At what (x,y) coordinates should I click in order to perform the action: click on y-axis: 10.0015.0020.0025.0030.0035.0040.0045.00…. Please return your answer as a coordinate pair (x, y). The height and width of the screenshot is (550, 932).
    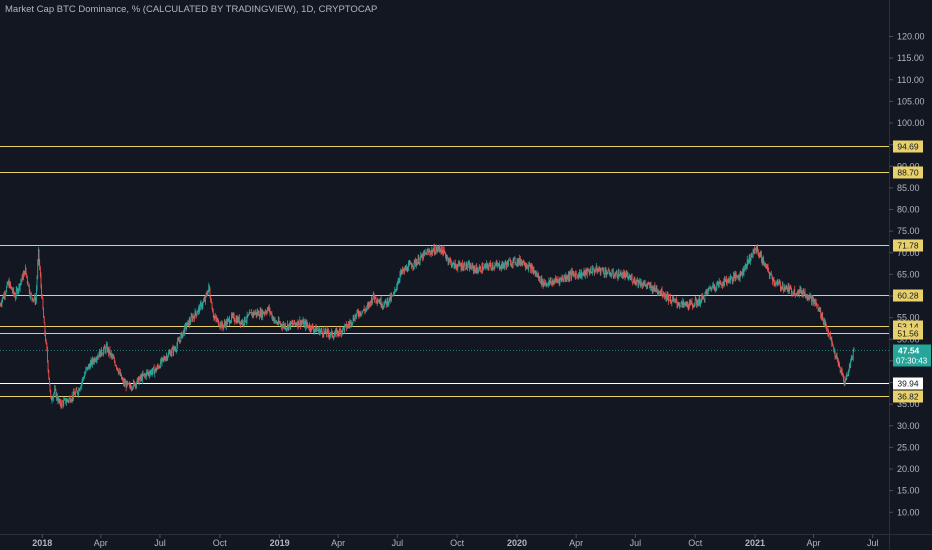
    Looking at the image, I should click on (907, 275).